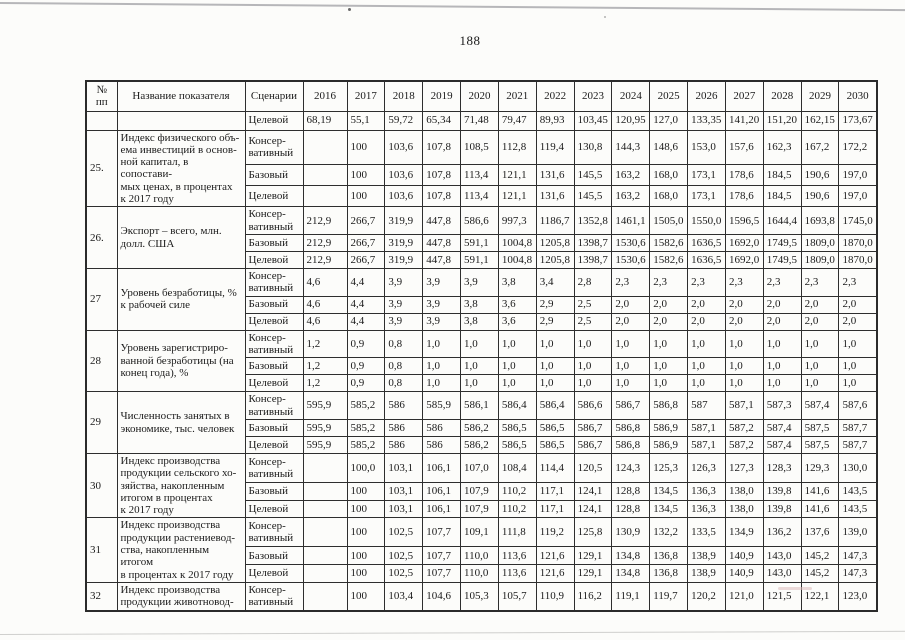  I want to click on value-cell: 89,93, so click(555, 120).